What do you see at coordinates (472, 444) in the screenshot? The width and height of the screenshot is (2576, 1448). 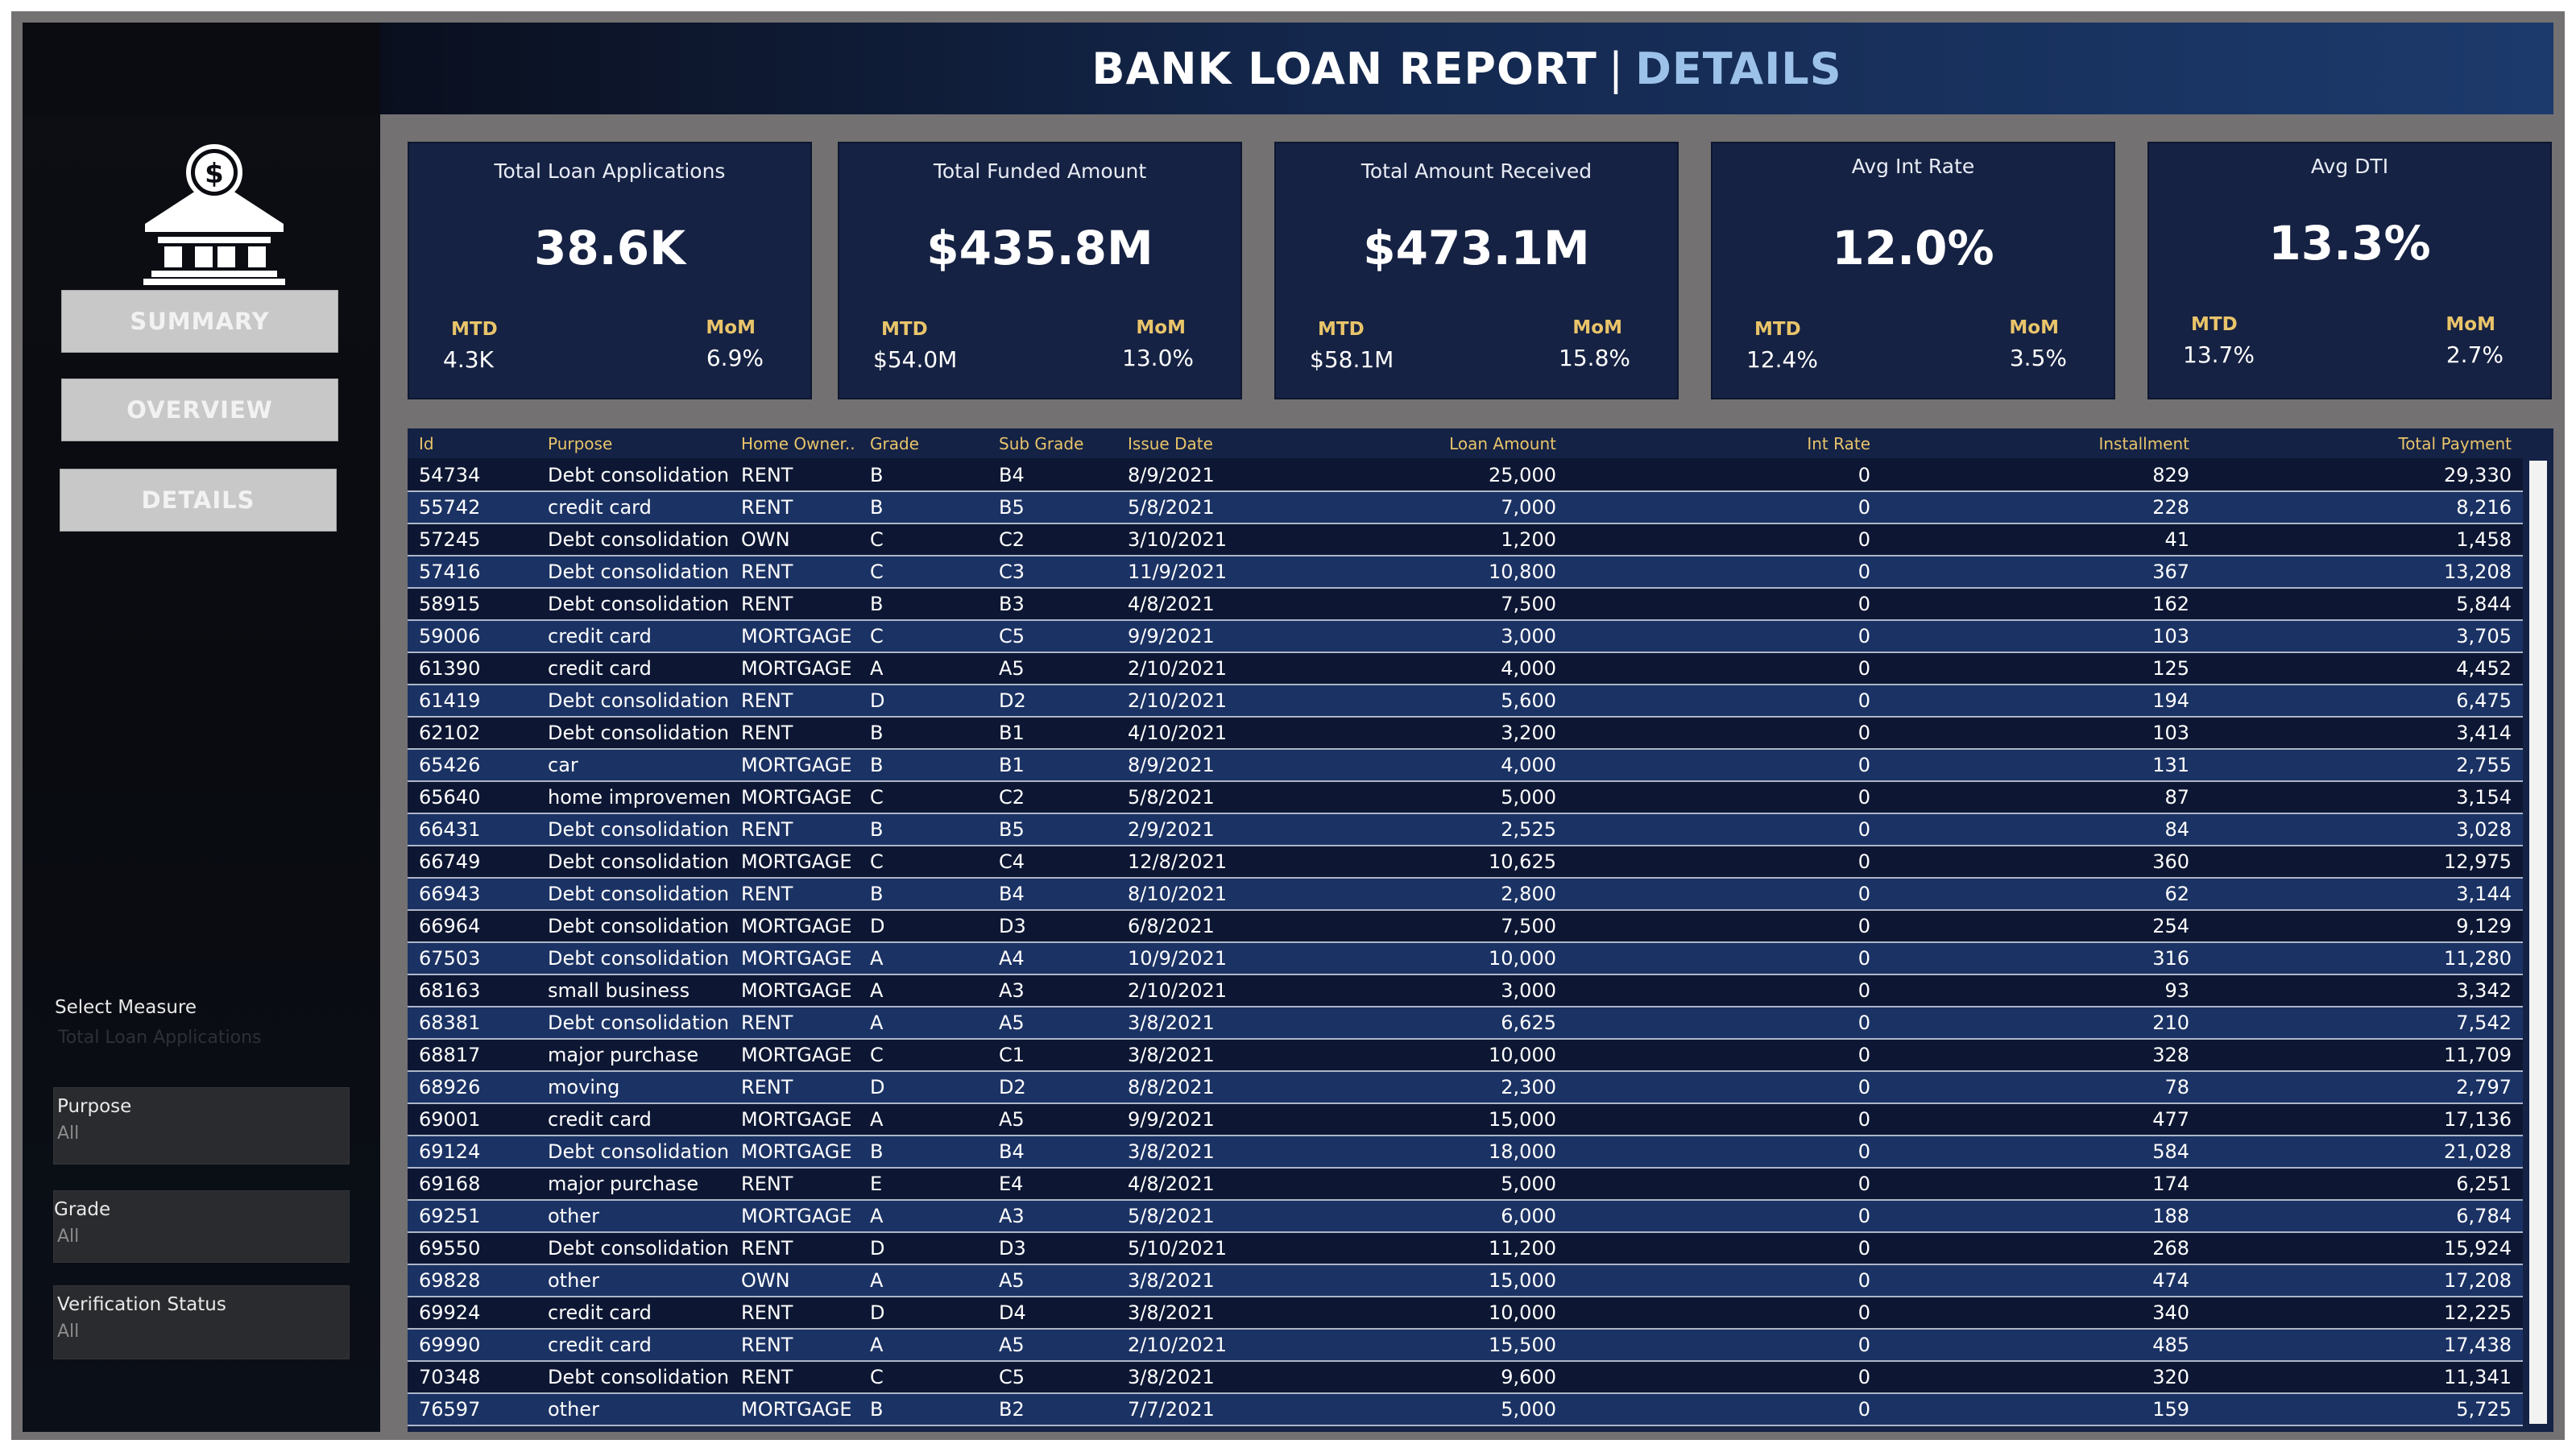 I see `col-header-id: Id` at bounding box center [472, 444].